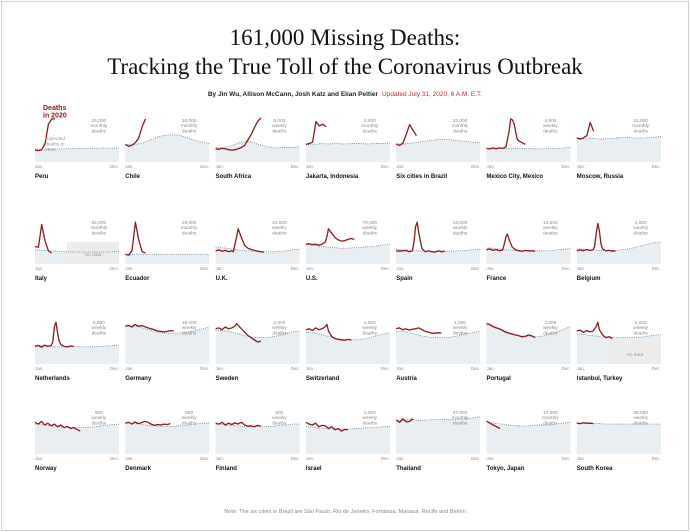  What do you see at coordinates (369, 126) in the screenshot?
I see `scale-reference: 4,000 monthly deaths` at bounding box center [369, 126].